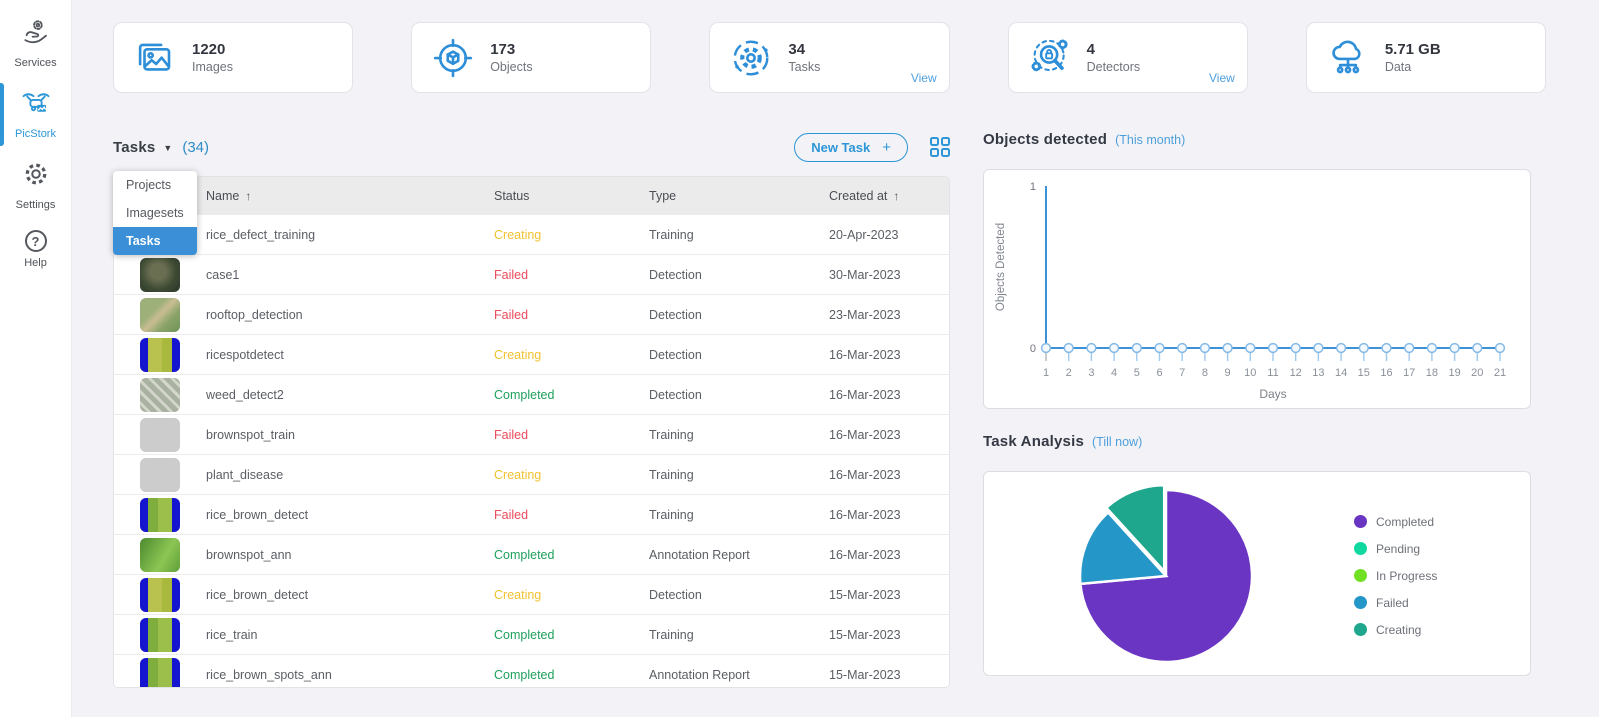  What do you see at coordinates (923, 78) in the screenshot?
I see `view-tasks-link: View` at bounding box center [923, 78].